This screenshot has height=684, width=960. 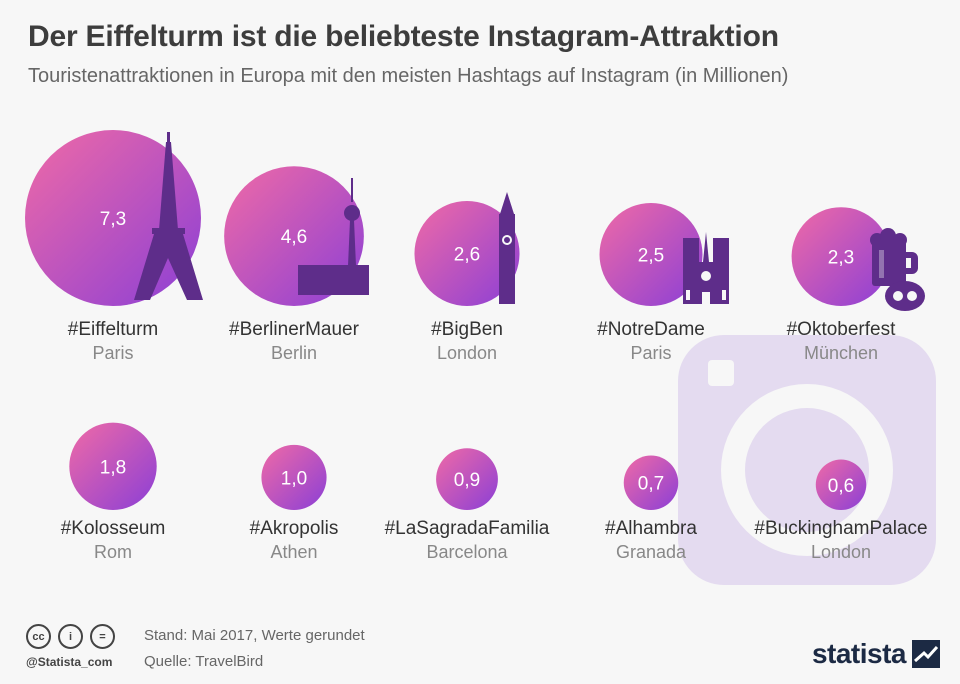 I want to click on city-label: Rom, so click(x=113, y=552).